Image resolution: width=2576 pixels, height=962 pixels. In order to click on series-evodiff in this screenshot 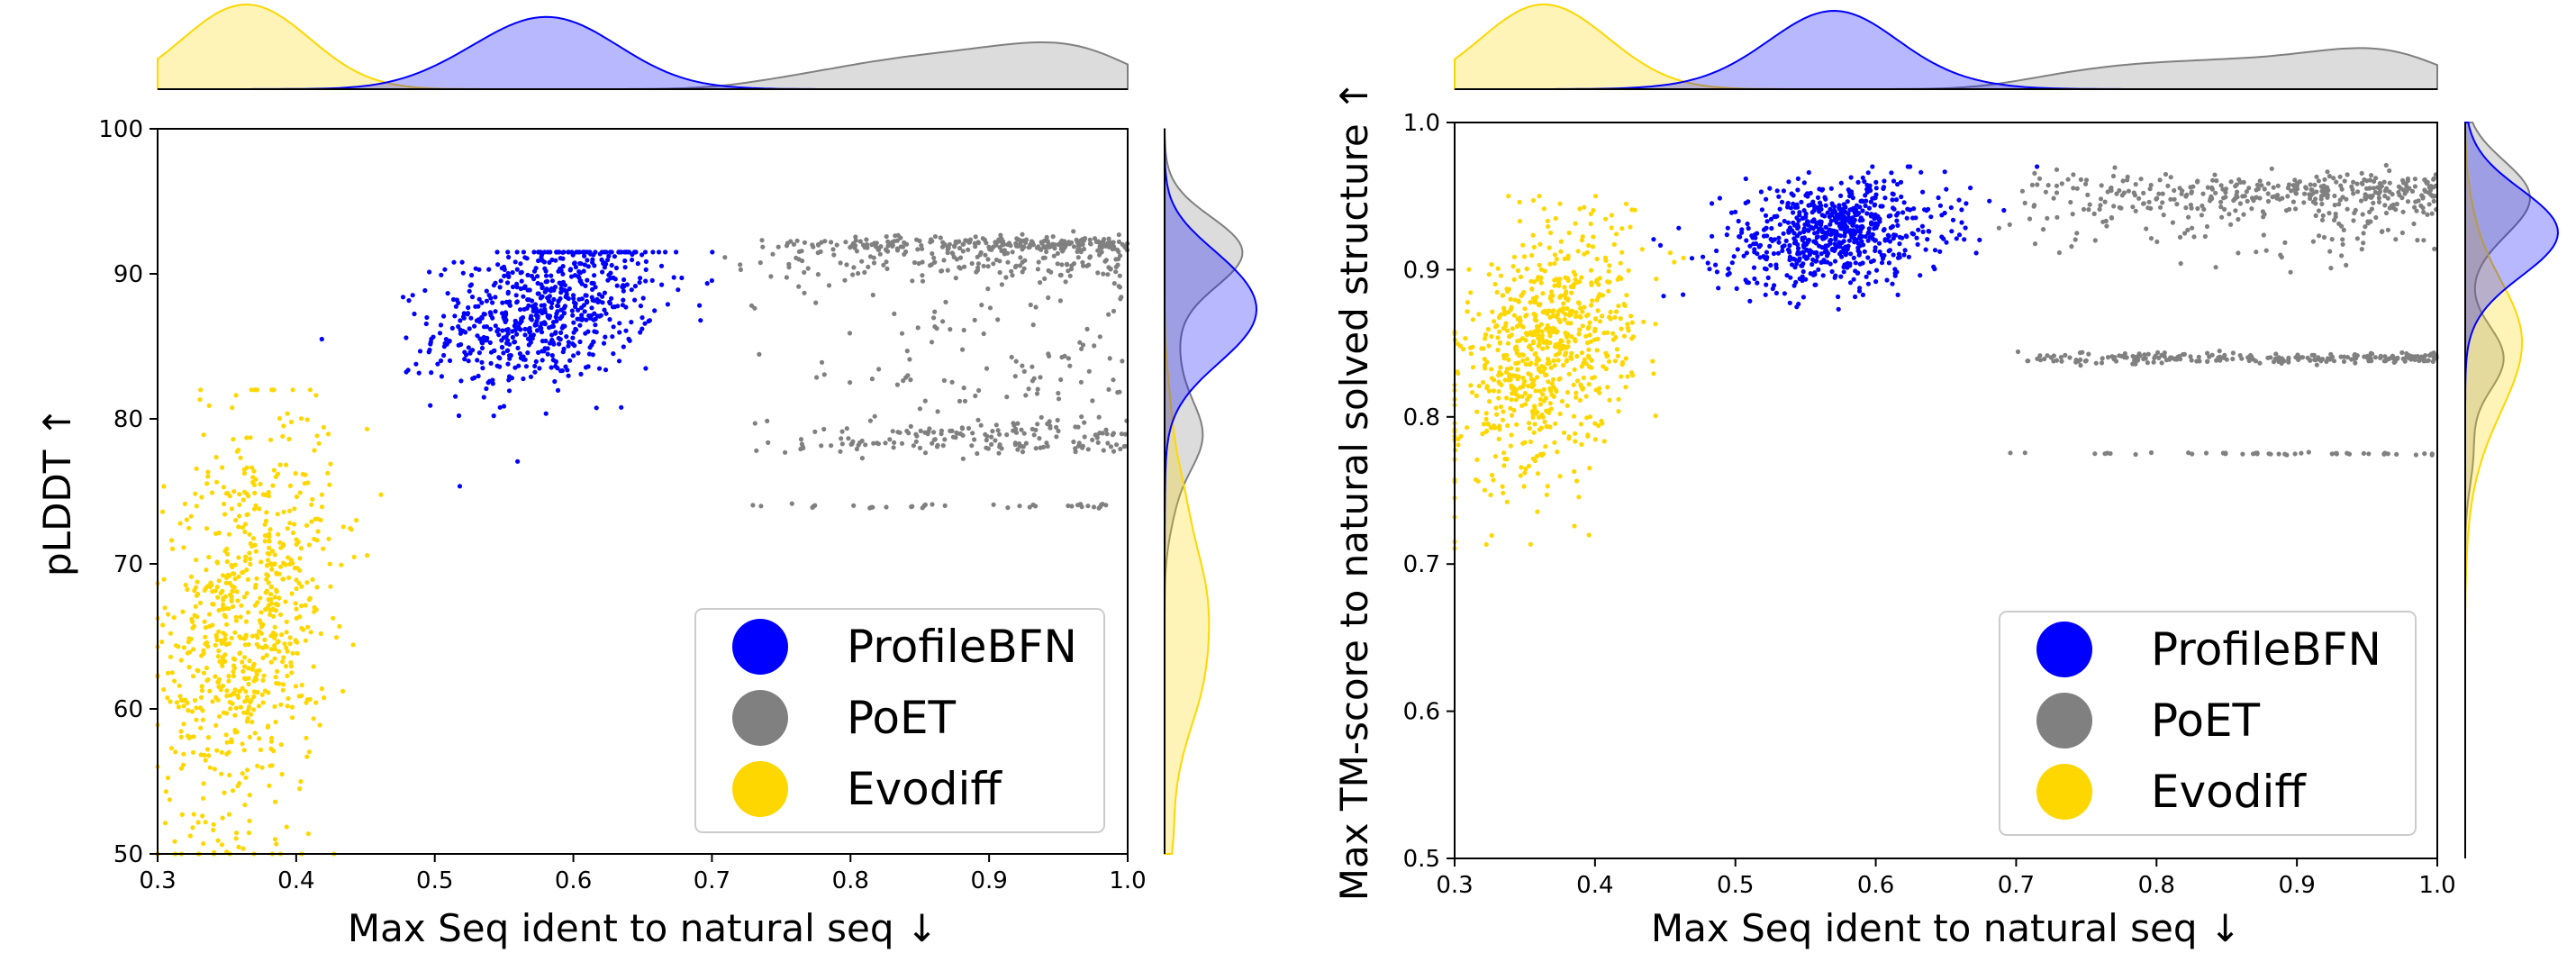, I will do `click(1569, 372)`.